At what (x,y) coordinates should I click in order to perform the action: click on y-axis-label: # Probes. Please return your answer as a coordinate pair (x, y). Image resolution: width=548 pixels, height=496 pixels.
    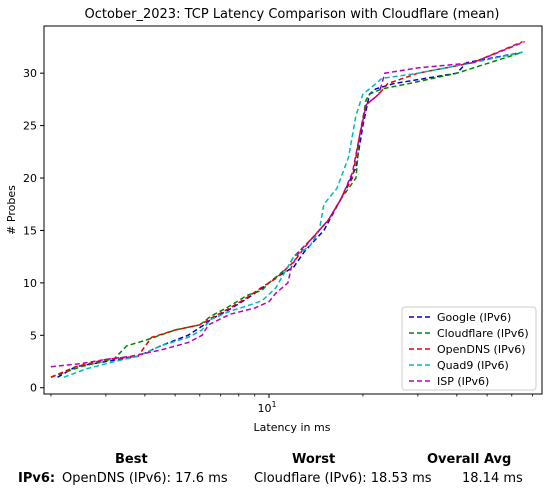
    Looking at the image, I should click on (11, 210).